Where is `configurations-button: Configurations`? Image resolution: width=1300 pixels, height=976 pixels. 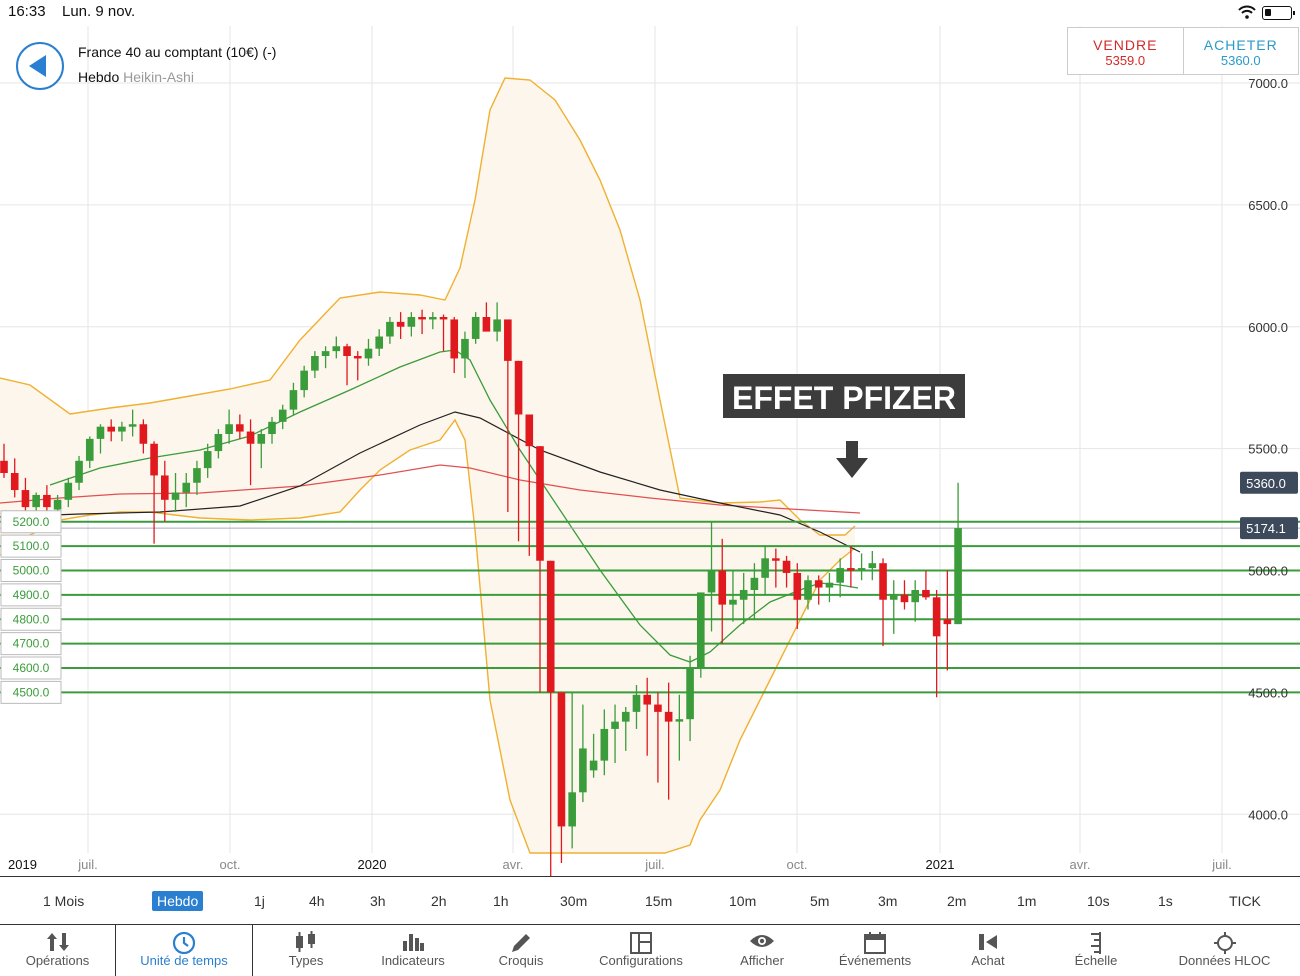
configurations-button: Configurations is located at coordinates (641, 950).